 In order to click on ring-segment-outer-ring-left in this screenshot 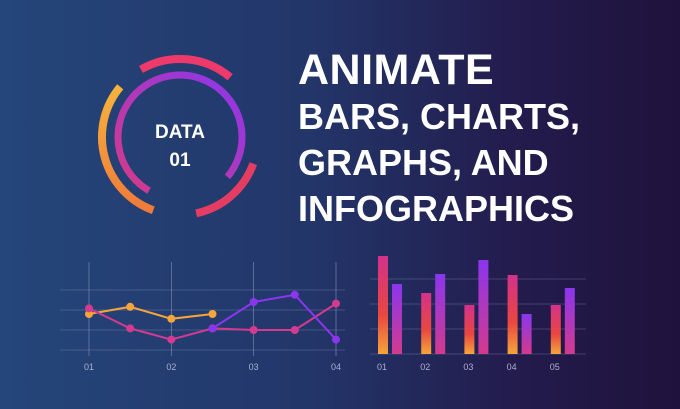, I will do `click(126, 149)`.